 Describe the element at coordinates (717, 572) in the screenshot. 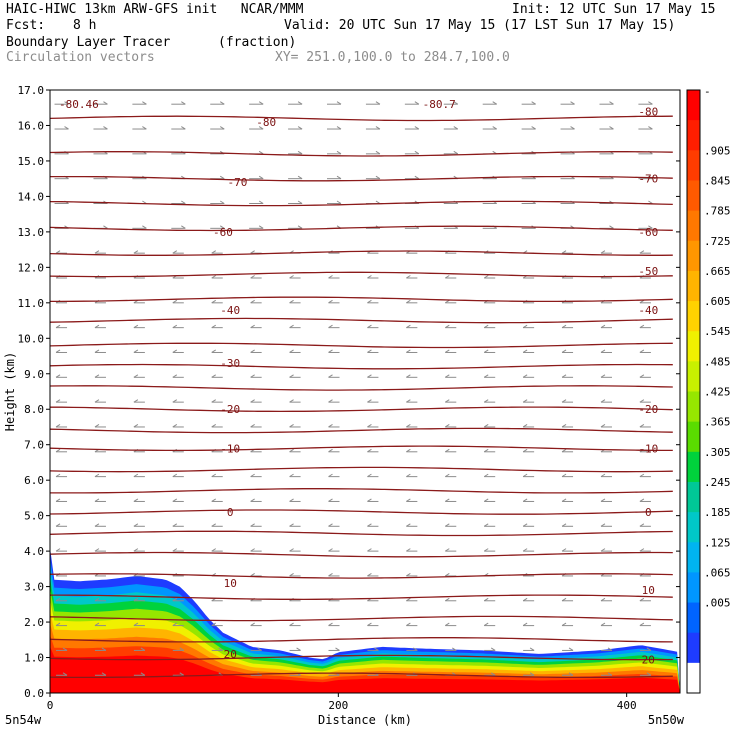

I see `colorbar-label: .065` at that location.